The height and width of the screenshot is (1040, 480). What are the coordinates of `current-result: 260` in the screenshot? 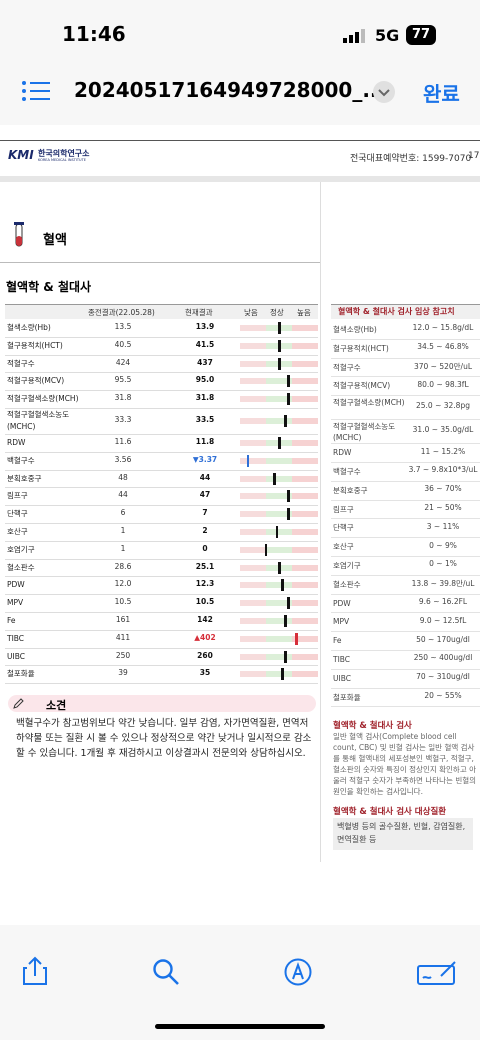 It's located at (205, 655).